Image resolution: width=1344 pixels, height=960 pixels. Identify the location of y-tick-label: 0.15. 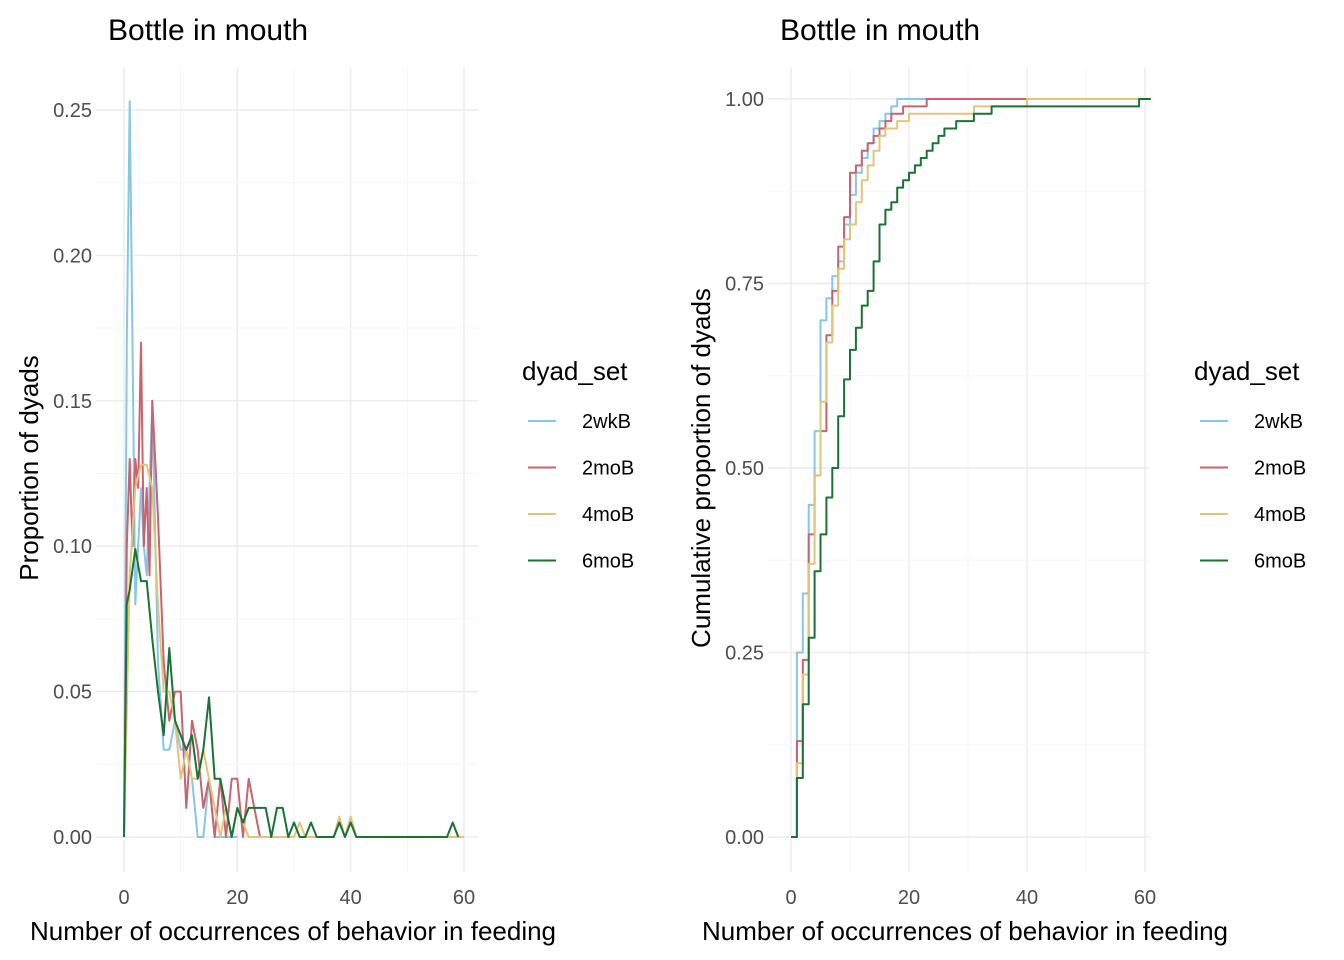
(72, 402).